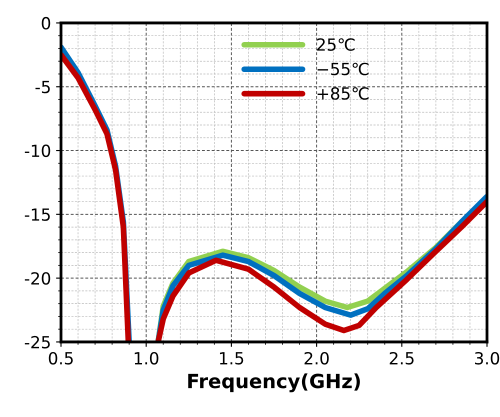  I want to click on legend-label: +85℃, so click(343, 93).